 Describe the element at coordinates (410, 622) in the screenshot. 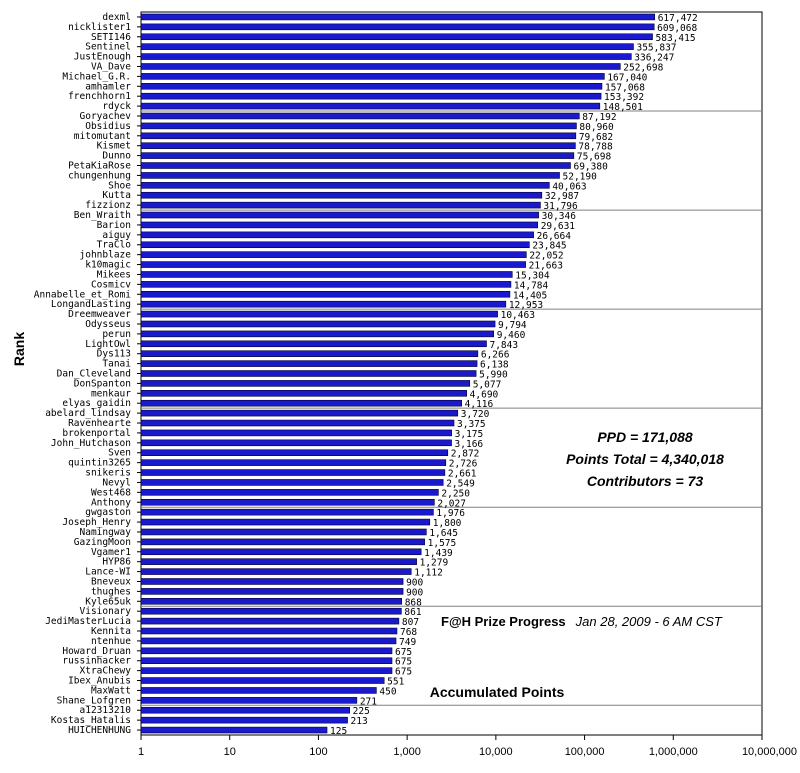

I see `value-label: 807` at that location.